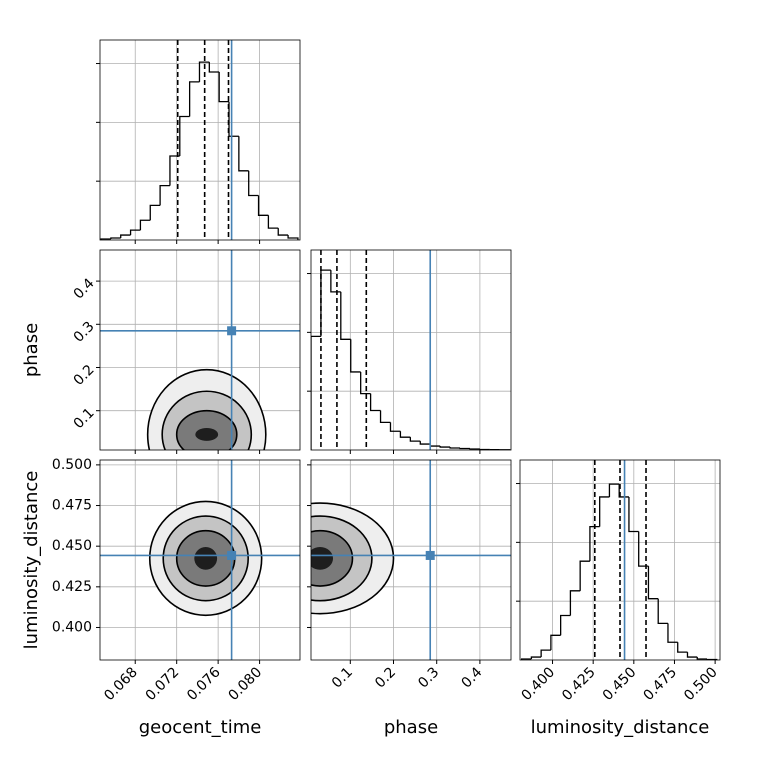 Image resolution: width=760 pixels, height=760 pixels. Describe the element at coordinates (84, 375) in the screenshot. I see `y-tick-label: 0.2` at that location.